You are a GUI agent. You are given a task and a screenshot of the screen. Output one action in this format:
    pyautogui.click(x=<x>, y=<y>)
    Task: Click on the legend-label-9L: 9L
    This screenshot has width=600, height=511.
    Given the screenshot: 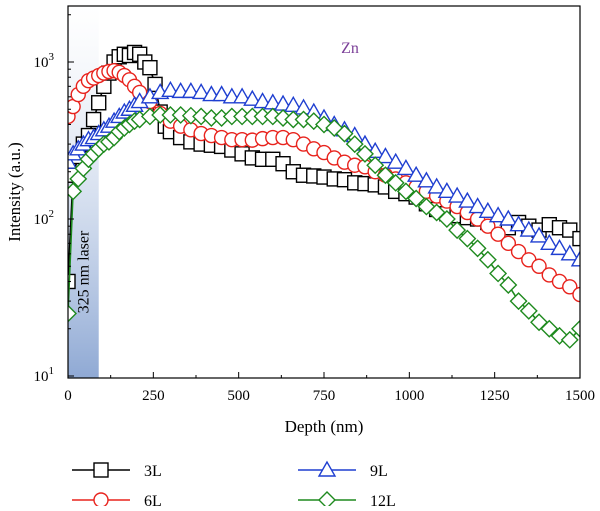 What is the action you would take?
    pyautogui.click(x=379, y=471)
    